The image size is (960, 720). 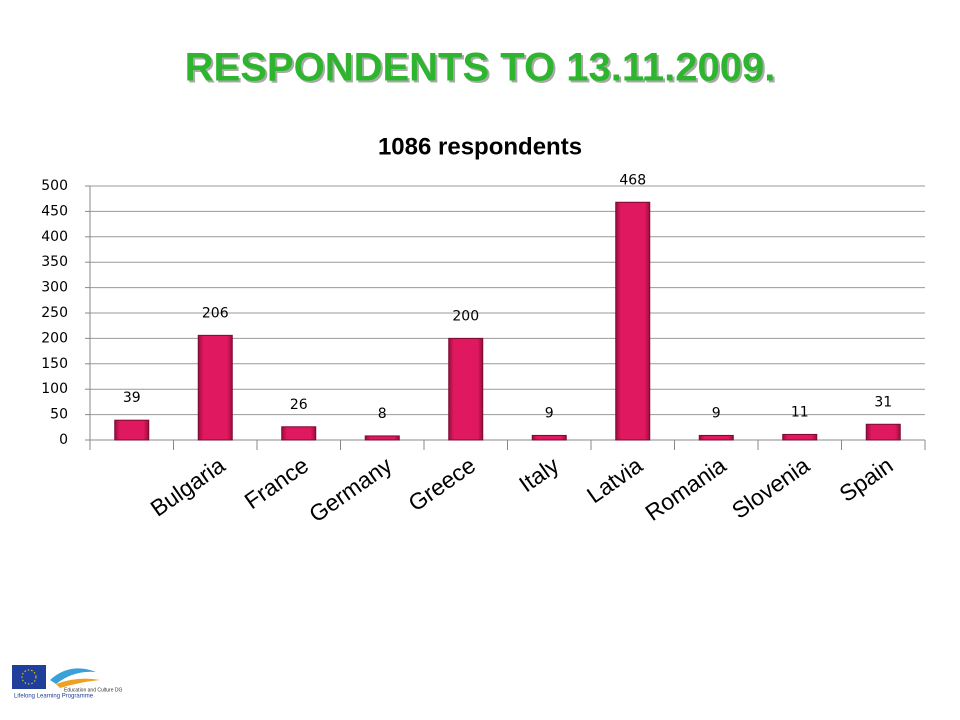 What do you see at coordinates (59, 415) in the screenshot?
I see `y-tick-label: 50` at bounding box center [59, 415].